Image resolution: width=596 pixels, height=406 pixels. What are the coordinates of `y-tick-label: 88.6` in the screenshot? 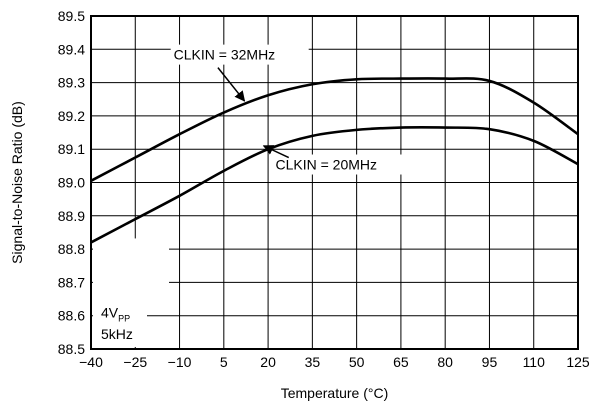 It's located at (71, 316).